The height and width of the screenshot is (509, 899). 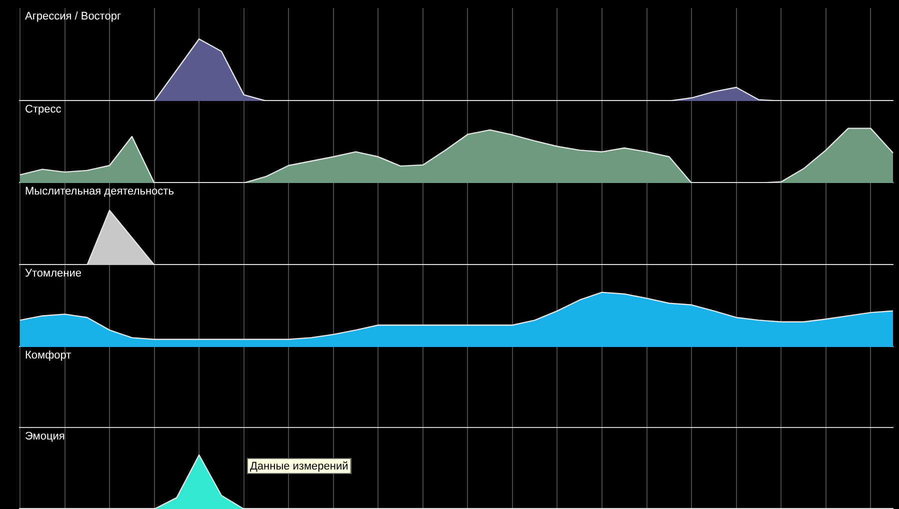 What do you see at coordinates (43, 110) in the screenshot?
I see `chart-title: Стресс` at bounding box center [43, 110].